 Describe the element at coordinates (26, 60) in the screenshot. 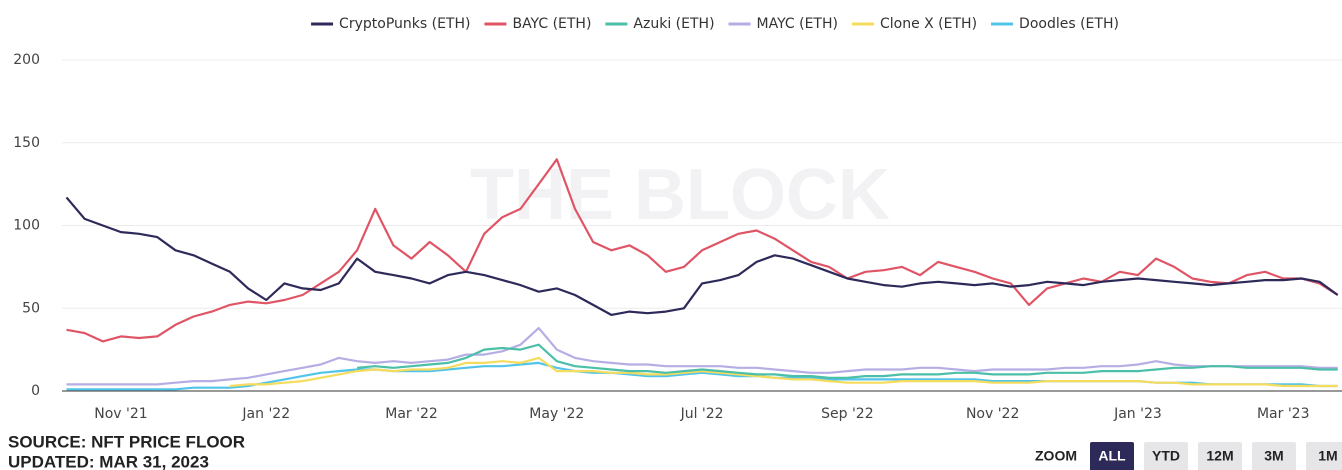

I see `y-tick-label: 200` at that location.